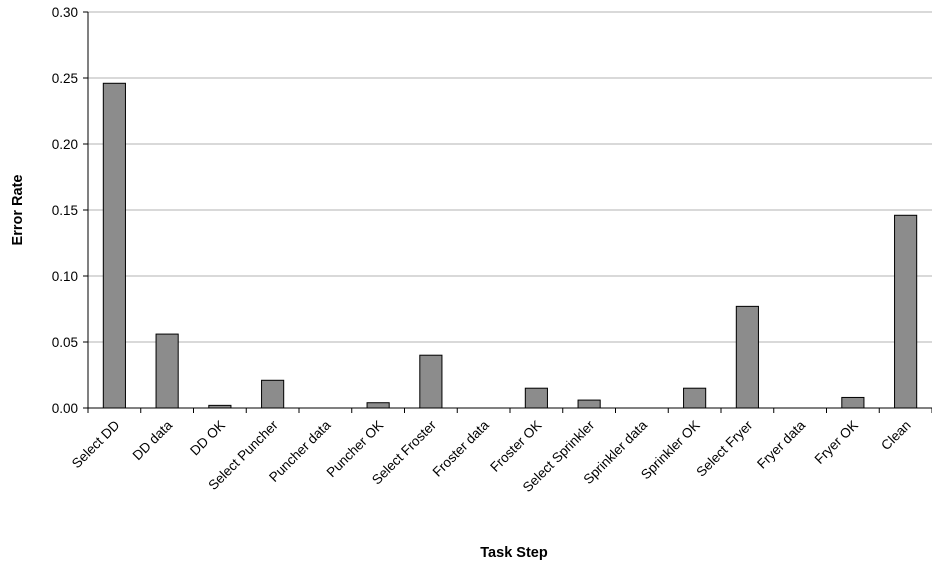  I want to click on x-tick-label: Clean, so click(896, 436).